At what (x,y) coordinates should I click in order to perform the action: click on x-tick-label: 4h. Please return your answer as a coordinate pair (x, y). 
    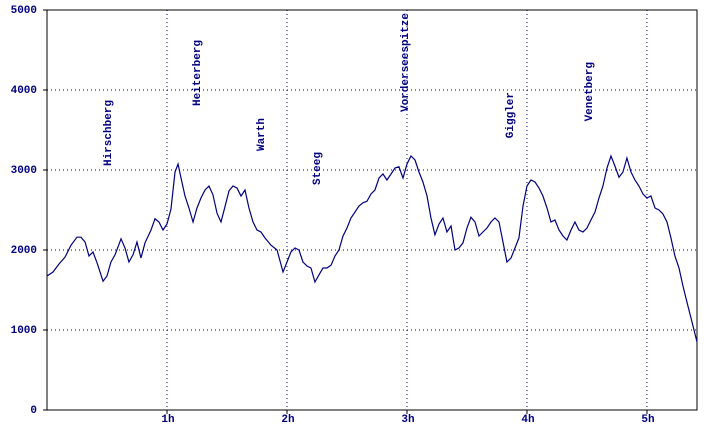
    Looking at the image, I should click on (527, 420).